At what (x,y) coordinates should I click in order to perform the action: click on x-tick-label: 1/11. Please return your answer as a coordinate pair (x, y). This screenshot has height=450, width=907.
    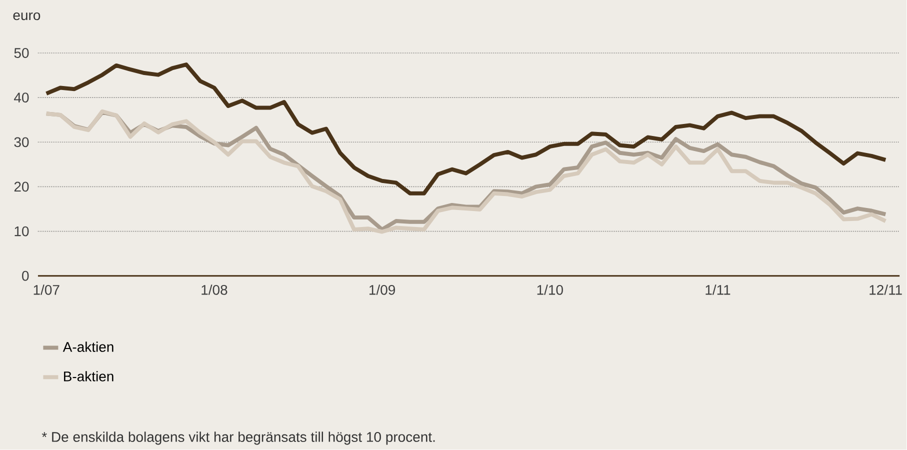
    Looking at the image, I should click on (718, 289).